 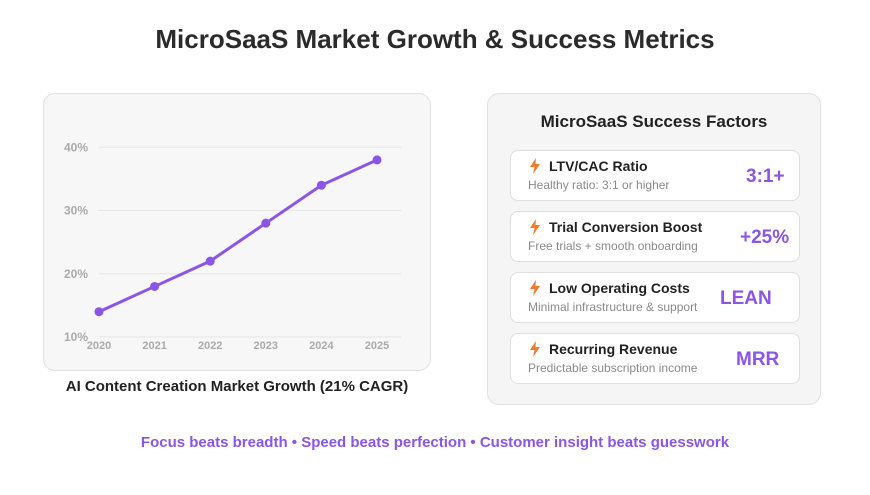 I want to click on x-tick-label: 2023, so click(x=266, y=346).